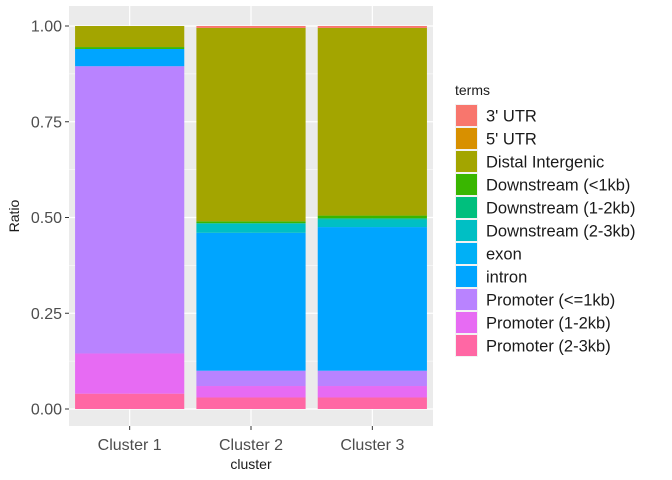 Image resolution: width=672 pixels, height=480 pixels. I want to click on legend-label: Downstream (2-3kb), so click(560, 232).